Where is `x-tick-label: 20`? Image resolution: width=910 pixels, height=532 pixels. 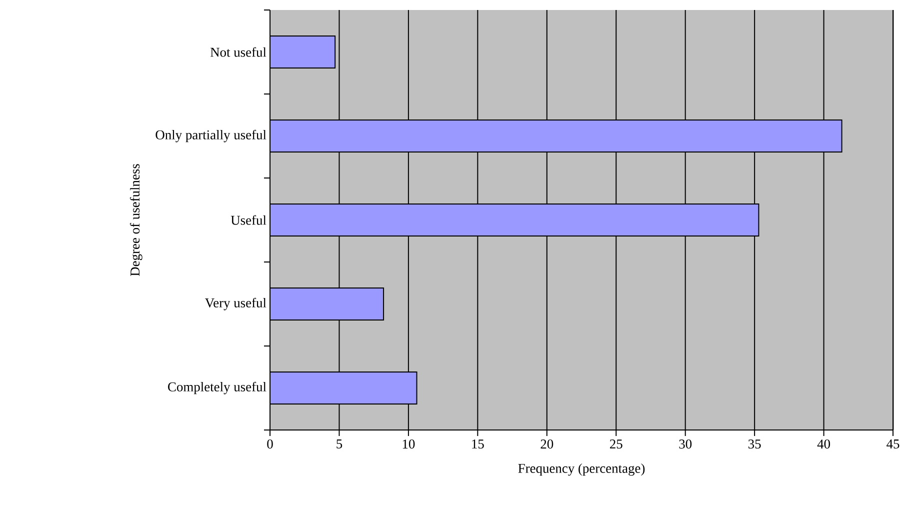 x-tick-label: 20 is located at coordinates (547, 444).